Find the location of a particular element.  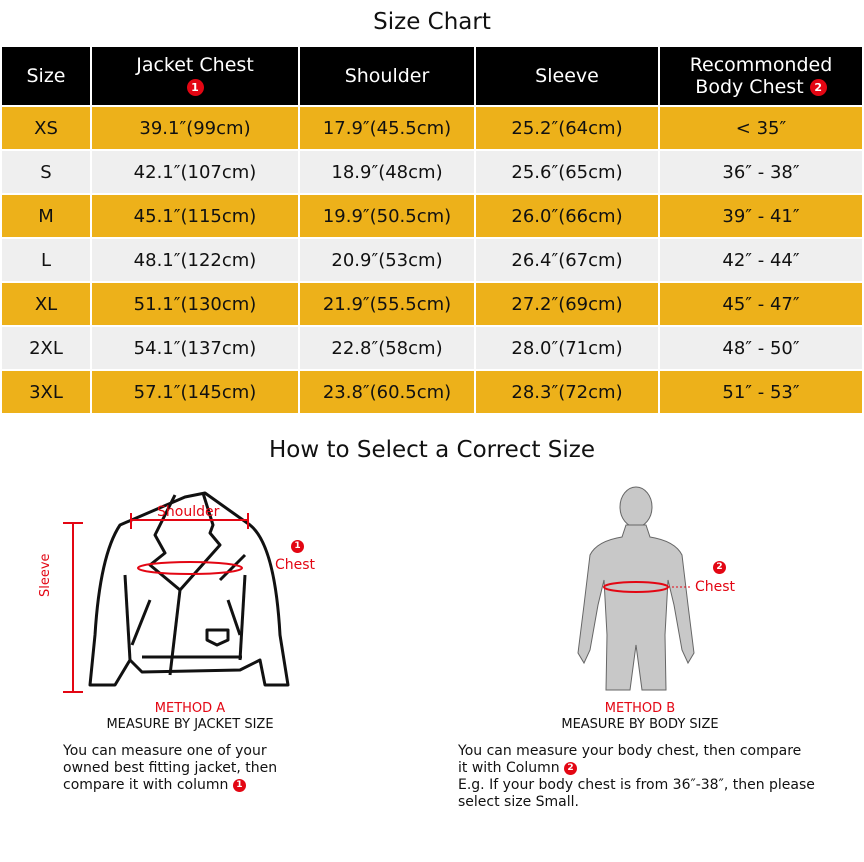

cell-jacket-chest: 45.1″(115cm) is located at coordinates (195, 216).